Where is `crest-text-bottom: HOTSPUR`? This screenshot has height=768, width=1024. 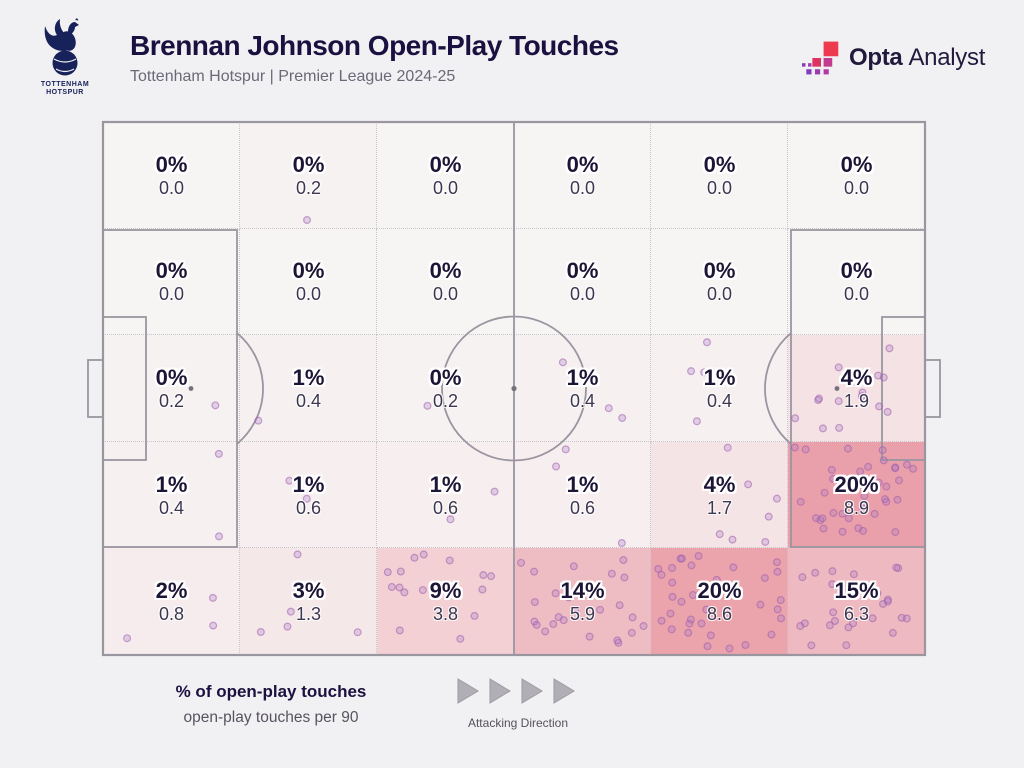
crest-text-bottom: HOTSPUR is located at coordinates (65, 92).